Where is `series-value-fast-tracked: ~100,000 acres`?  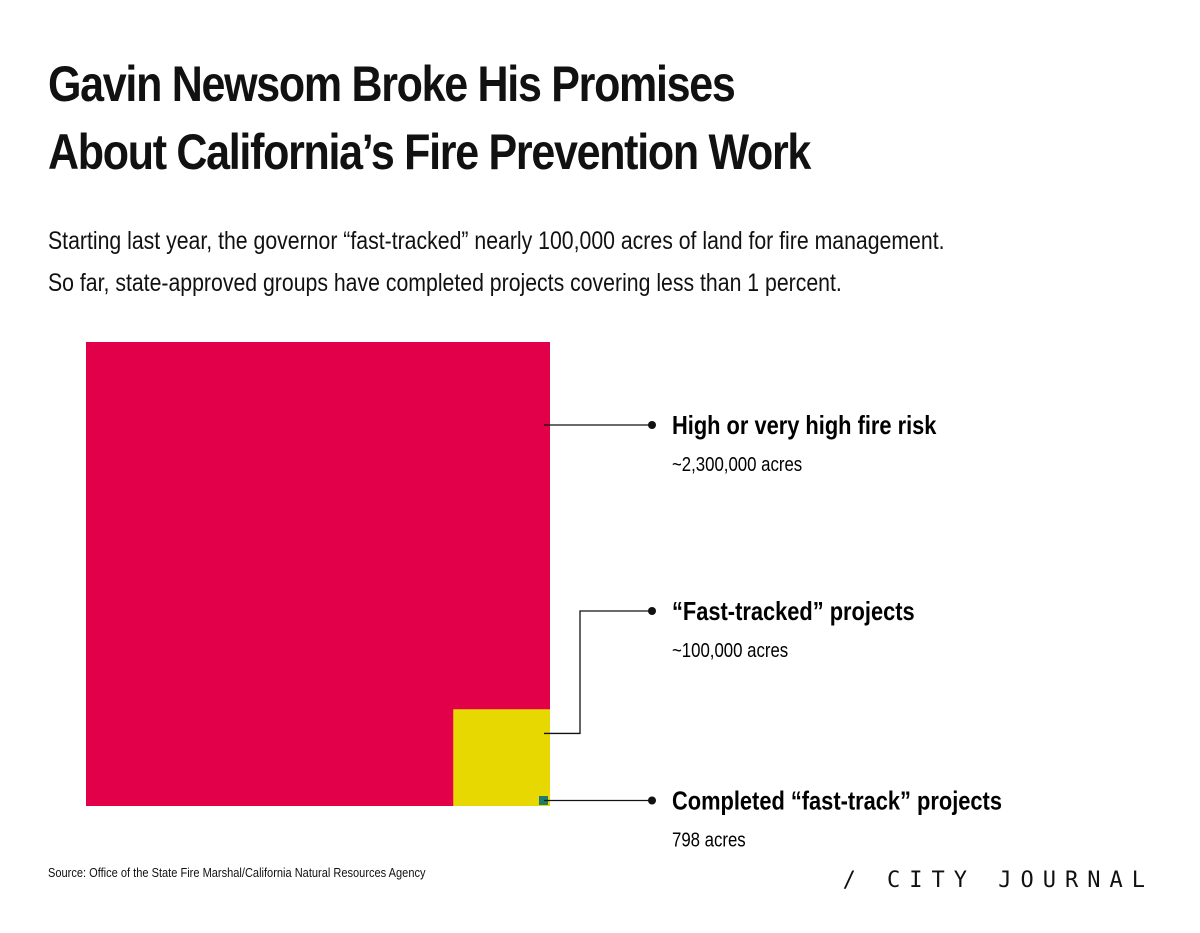 series-value-fast-tracked: ~100,000 acres is located at coordinates (730, 650).